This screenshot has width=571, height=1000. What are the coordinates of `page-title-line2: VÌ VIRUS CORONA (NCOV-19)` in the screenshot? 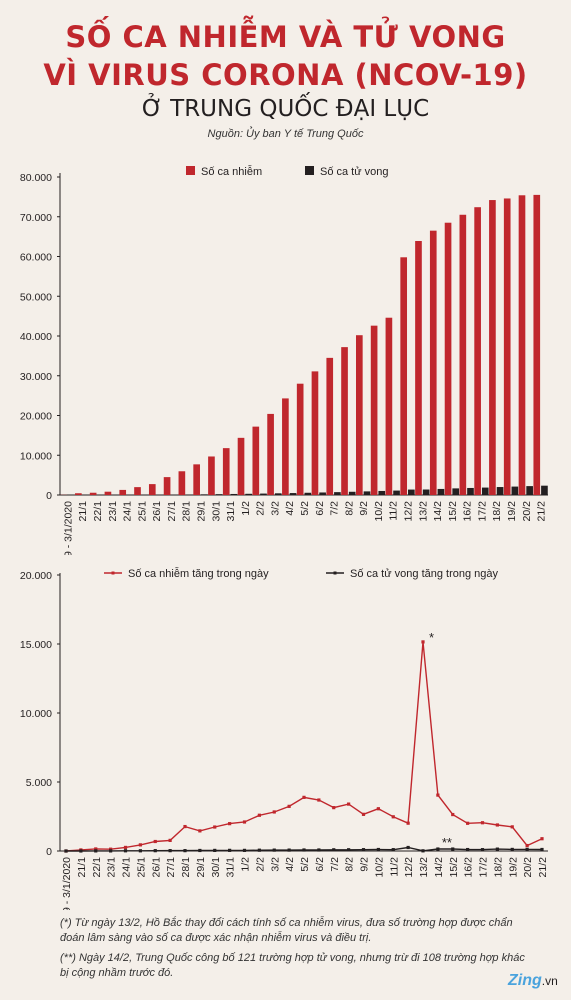 It's located at (285, 75).